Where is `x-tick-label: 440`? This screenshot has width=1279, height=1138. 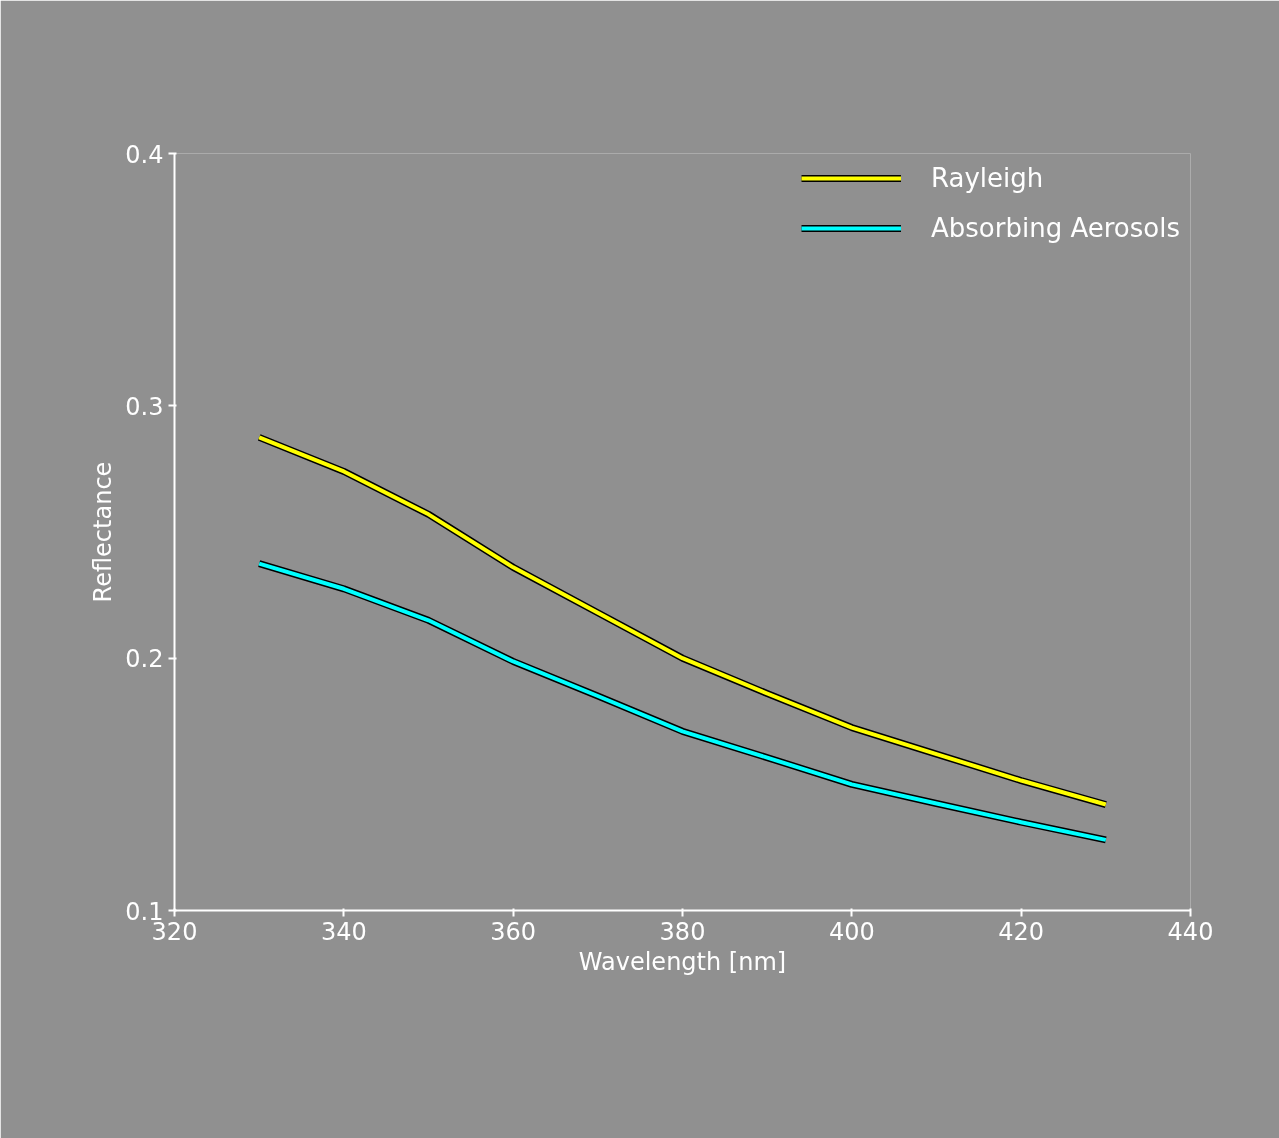
x-tick-label: 440 is located at coordinates (1190, 931).